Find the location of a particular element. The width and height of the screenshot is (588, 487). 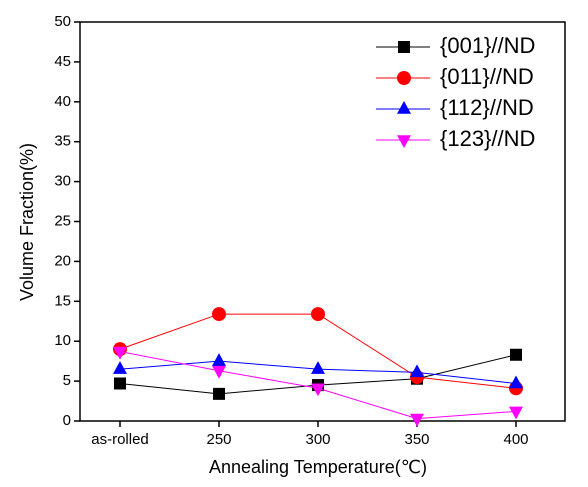

x-tick-label: 250 is located at coordinates (218, 439).